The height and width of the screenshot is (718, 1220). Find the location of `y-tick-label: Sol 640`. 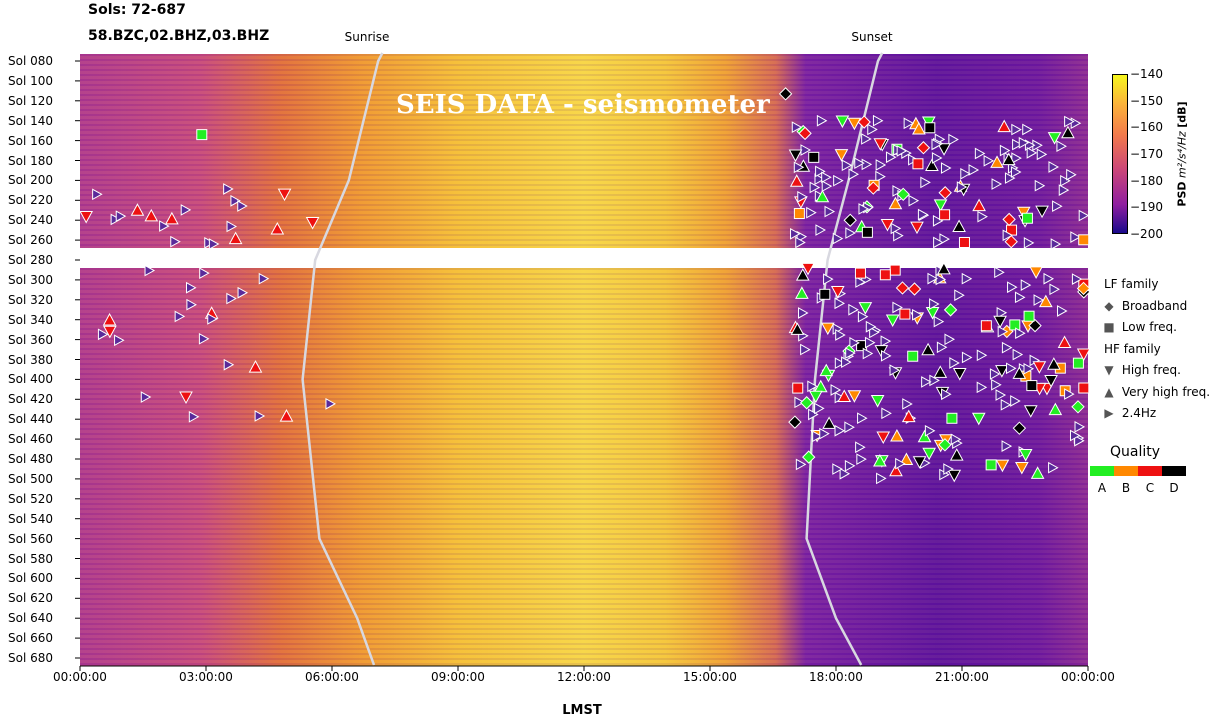

y-tick-label: Sol 640 is located at coordinates (31, 618).